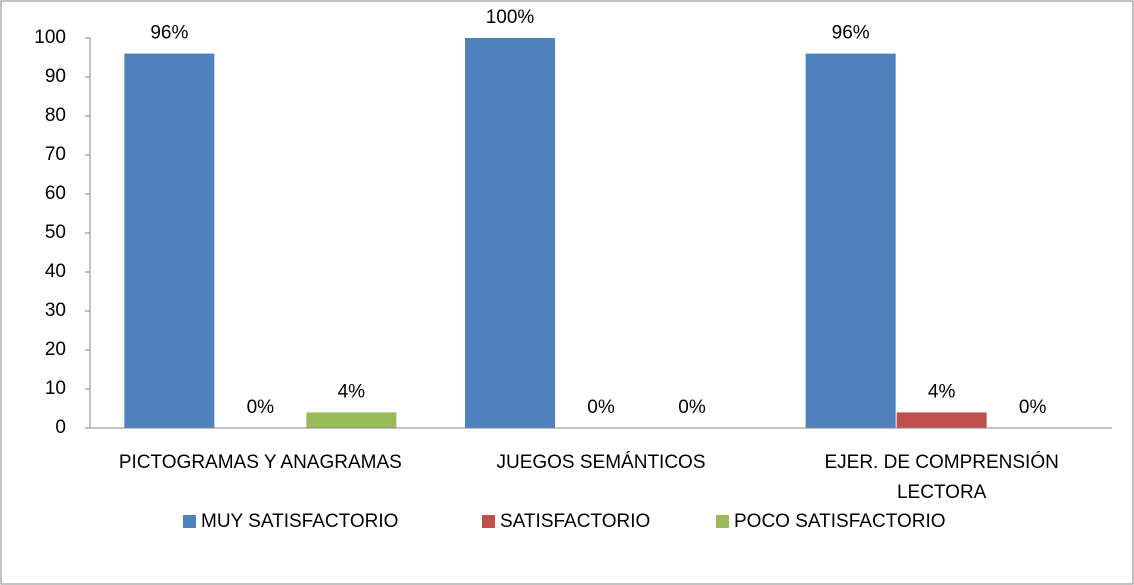  What do you see at coordinates (60, 427) in the screenshot?
I see `y-tick-label: 0` at bounding box center [60, 427].